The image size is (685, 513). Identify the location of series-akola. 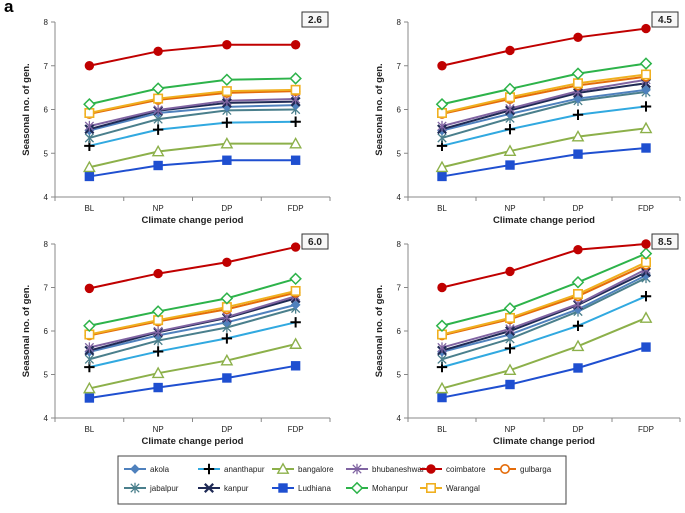
(192, 328).